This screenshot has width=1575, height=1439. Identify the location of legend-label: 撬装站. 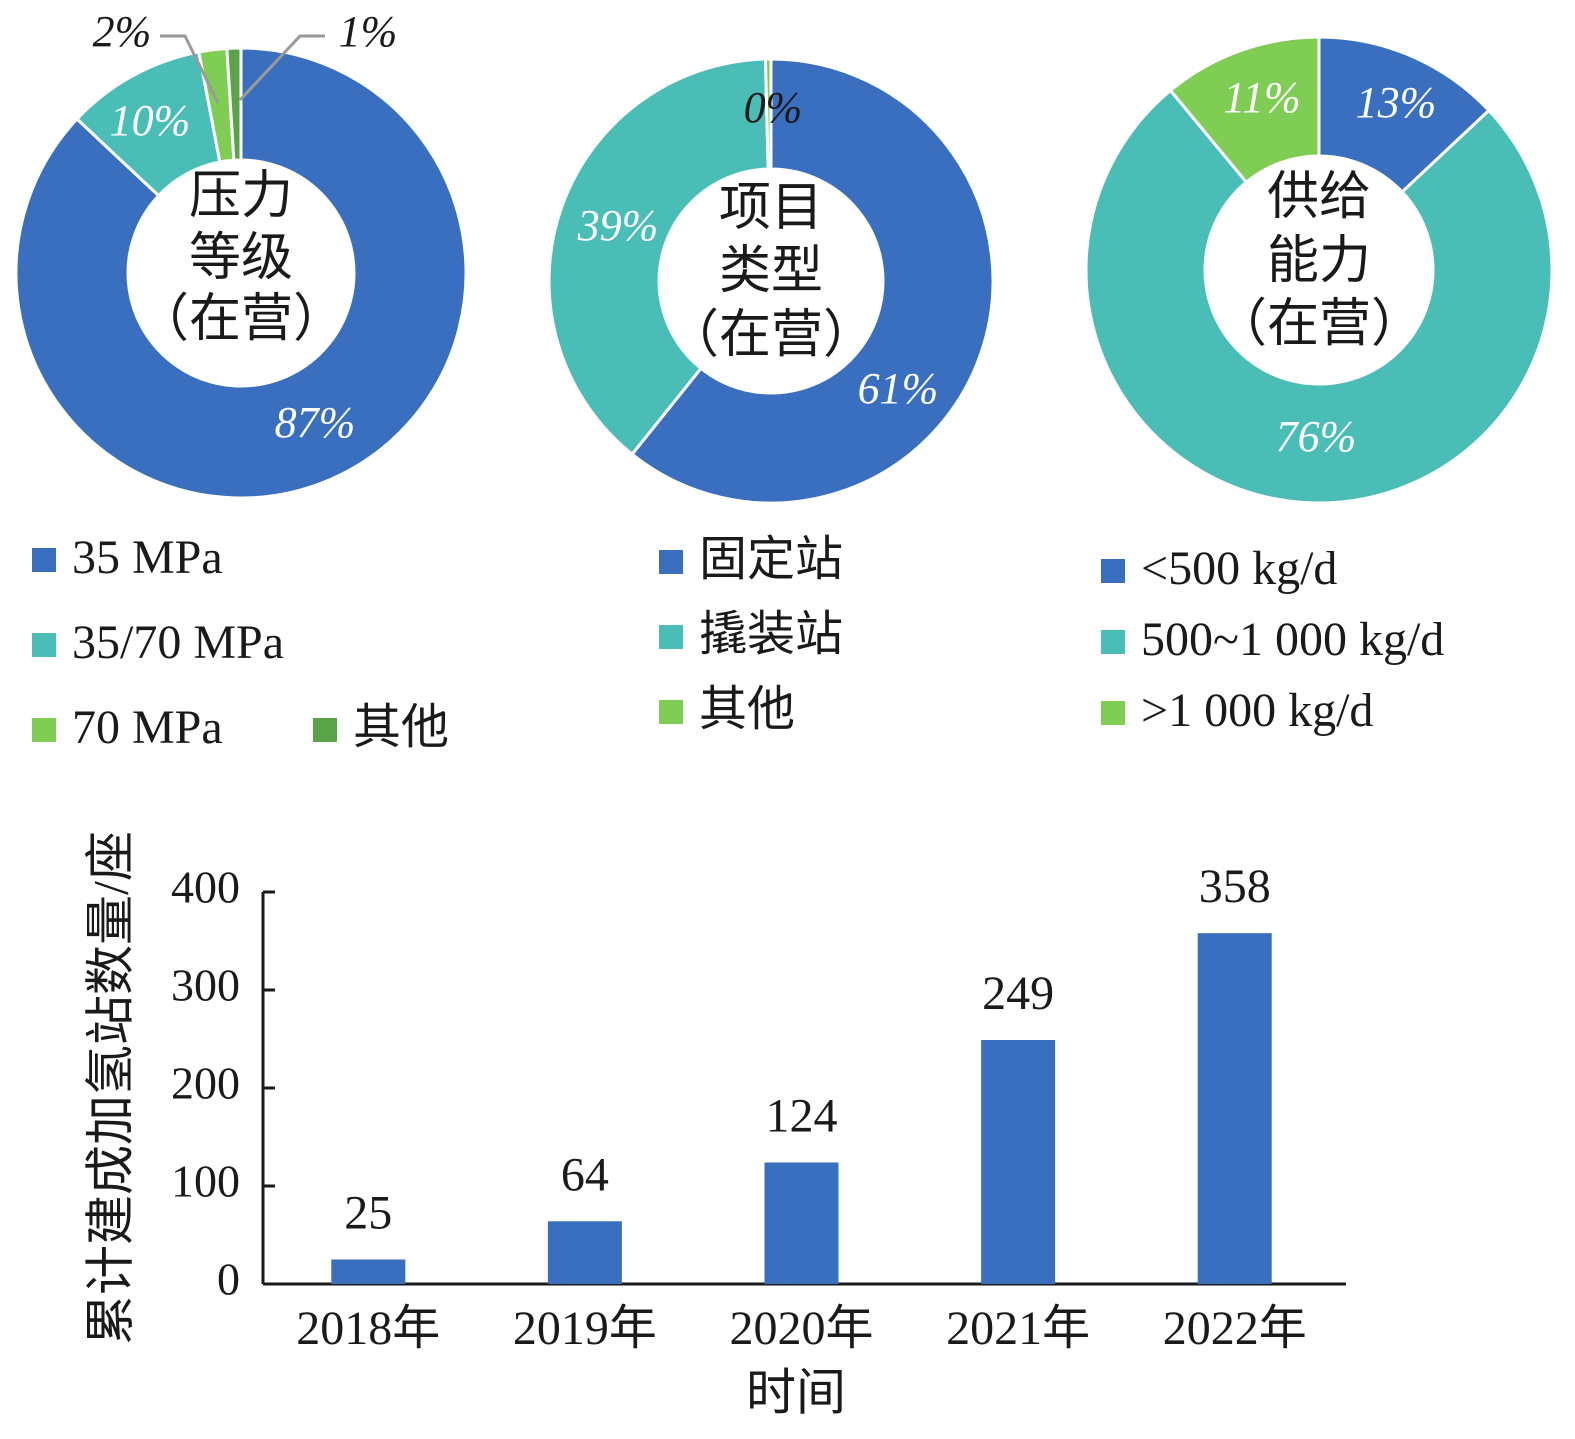
(771, 634).